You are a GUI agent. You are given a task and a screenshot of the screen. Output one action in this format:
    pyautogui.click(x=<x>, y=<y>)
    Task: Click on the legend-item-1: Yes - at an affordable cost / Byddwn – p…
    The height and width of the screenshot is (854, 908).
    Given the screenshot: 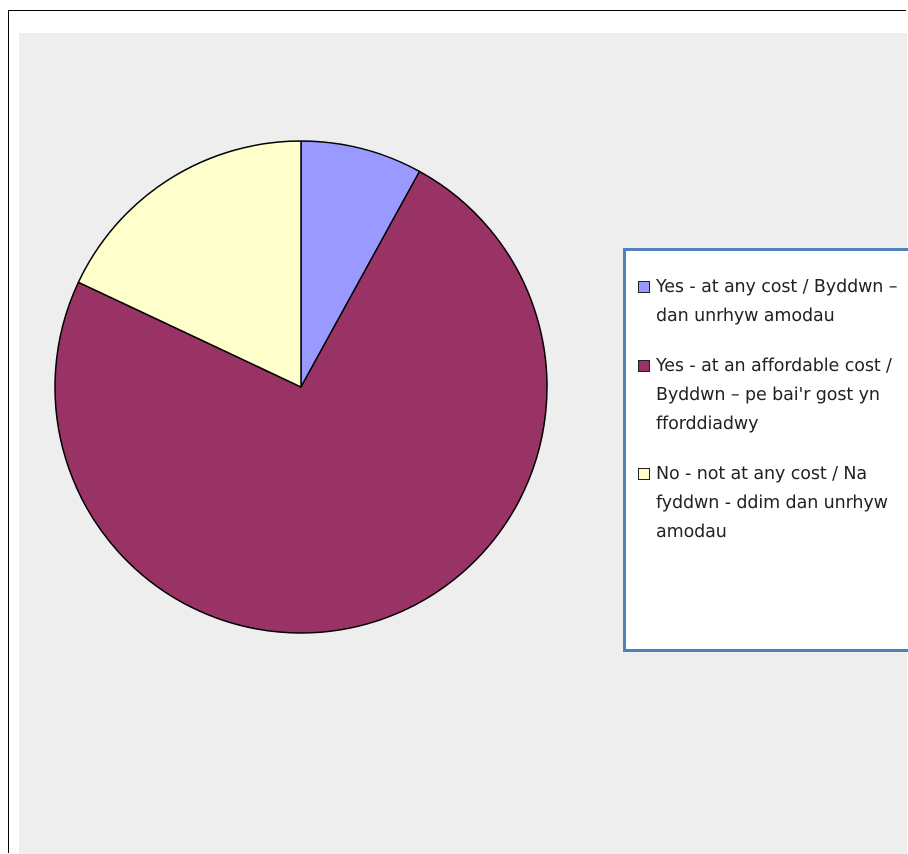 What is the action you would take?
    pyautogui.click(x=769, y=395)
    